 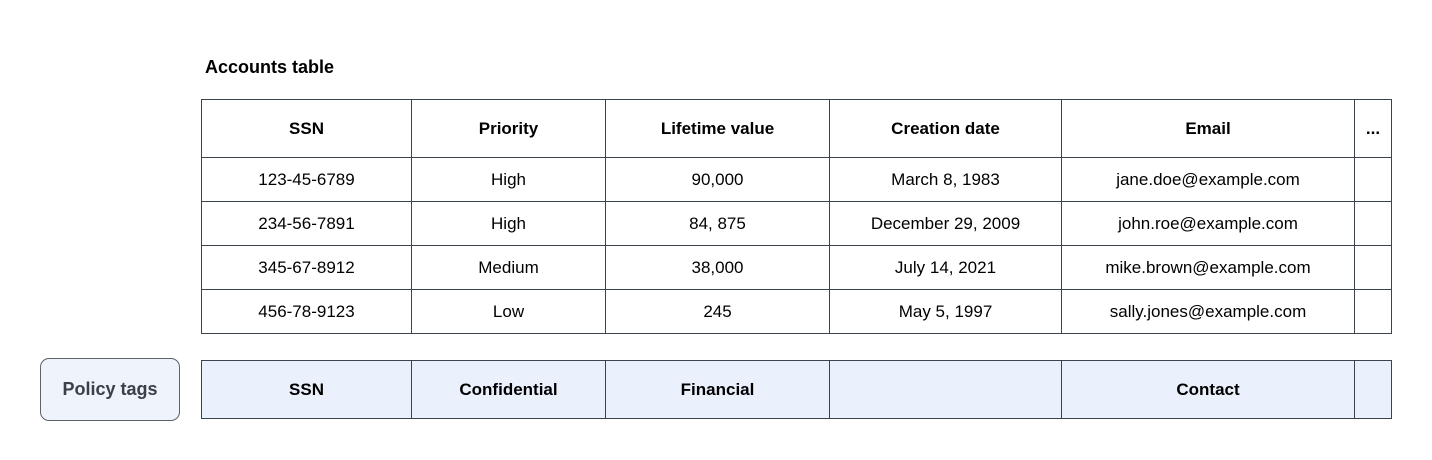 What do you see at coordinates (508, 311) in the screenshot?
I see `cell-priority: Low` at bounding box center [508, 311].